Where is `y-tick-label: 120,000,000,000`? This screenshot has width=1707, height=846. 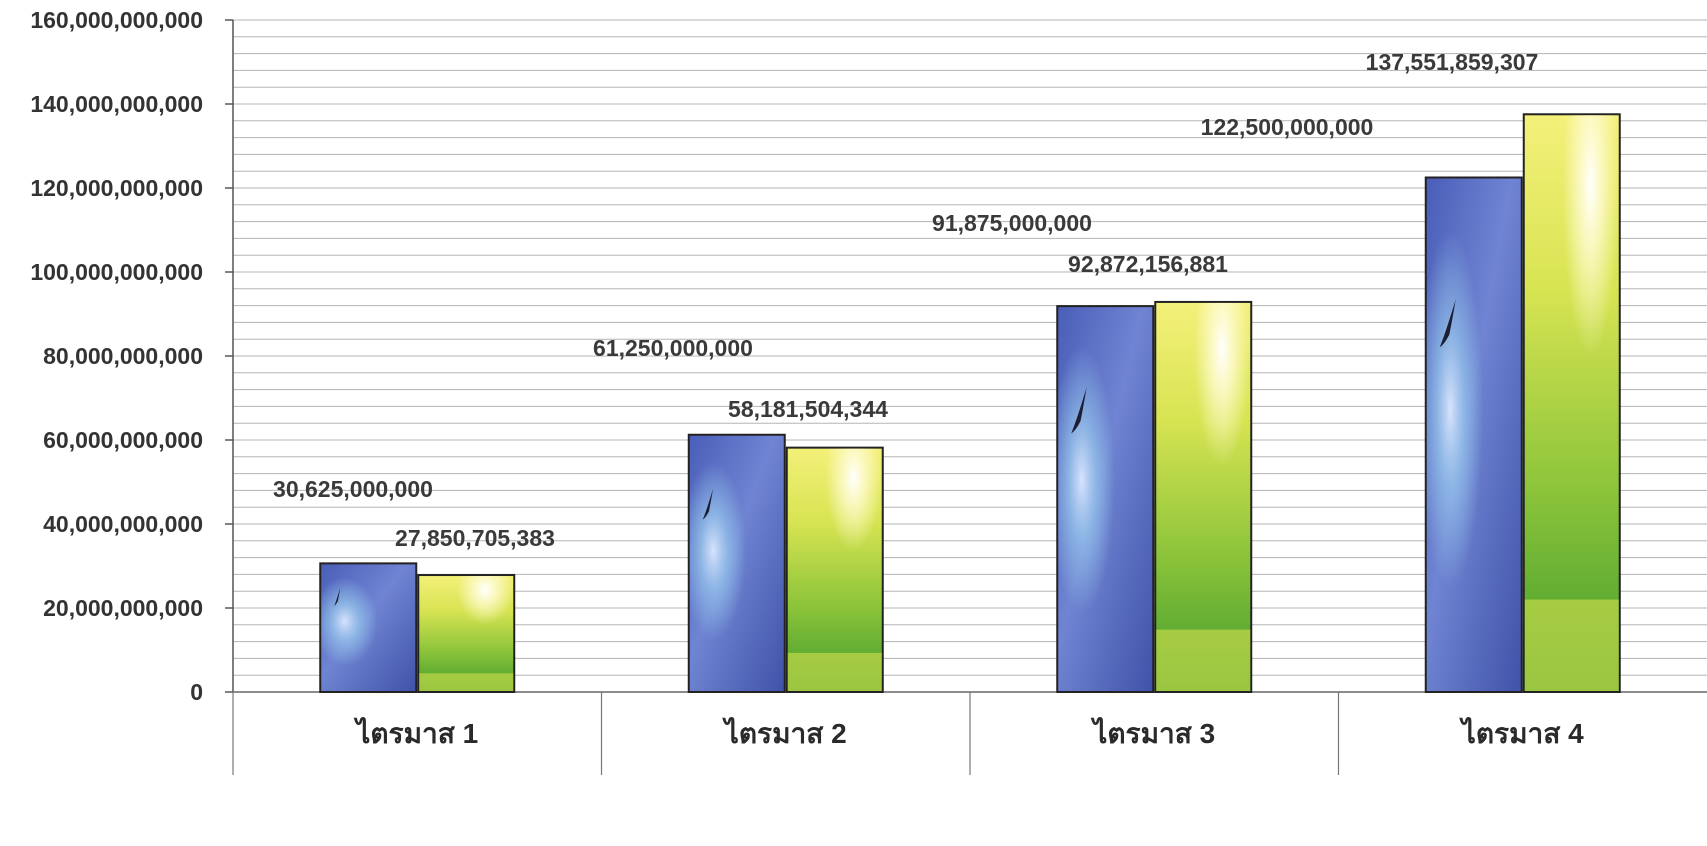 y-tick-label: 120,000,000,000 is located at coordinates (116, 188).